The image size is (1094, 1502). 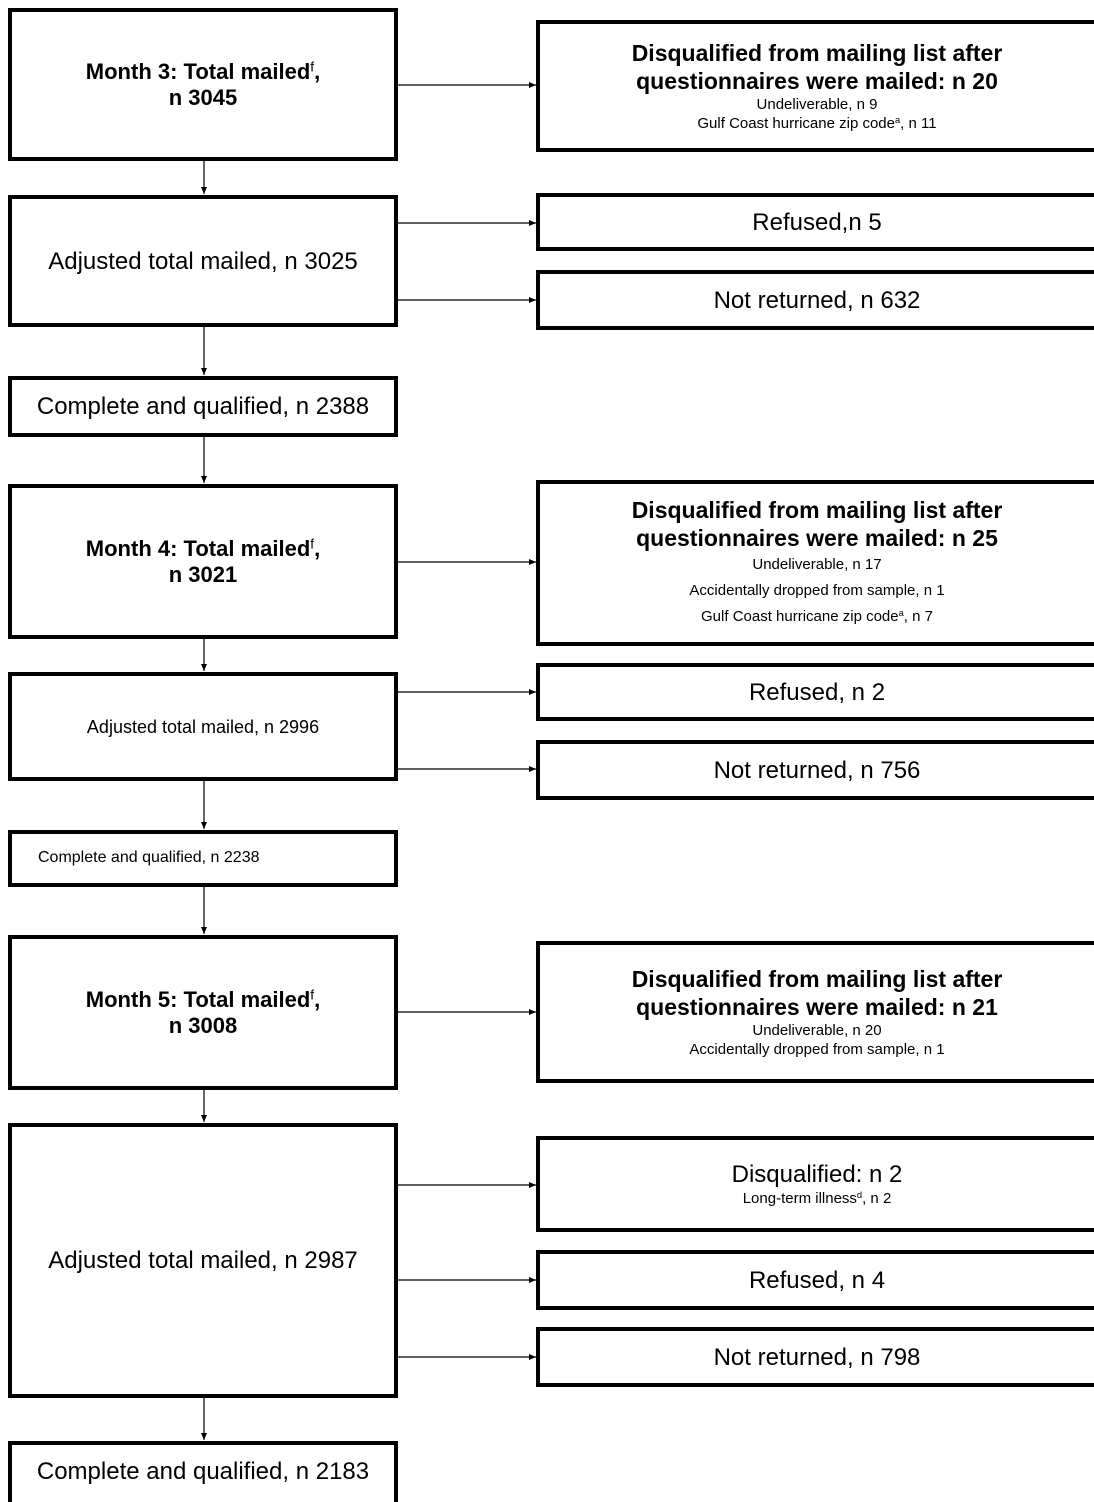 I want to click on month3-complete-box: Complete and qualified, n 2388, so click(x=203, y=406).